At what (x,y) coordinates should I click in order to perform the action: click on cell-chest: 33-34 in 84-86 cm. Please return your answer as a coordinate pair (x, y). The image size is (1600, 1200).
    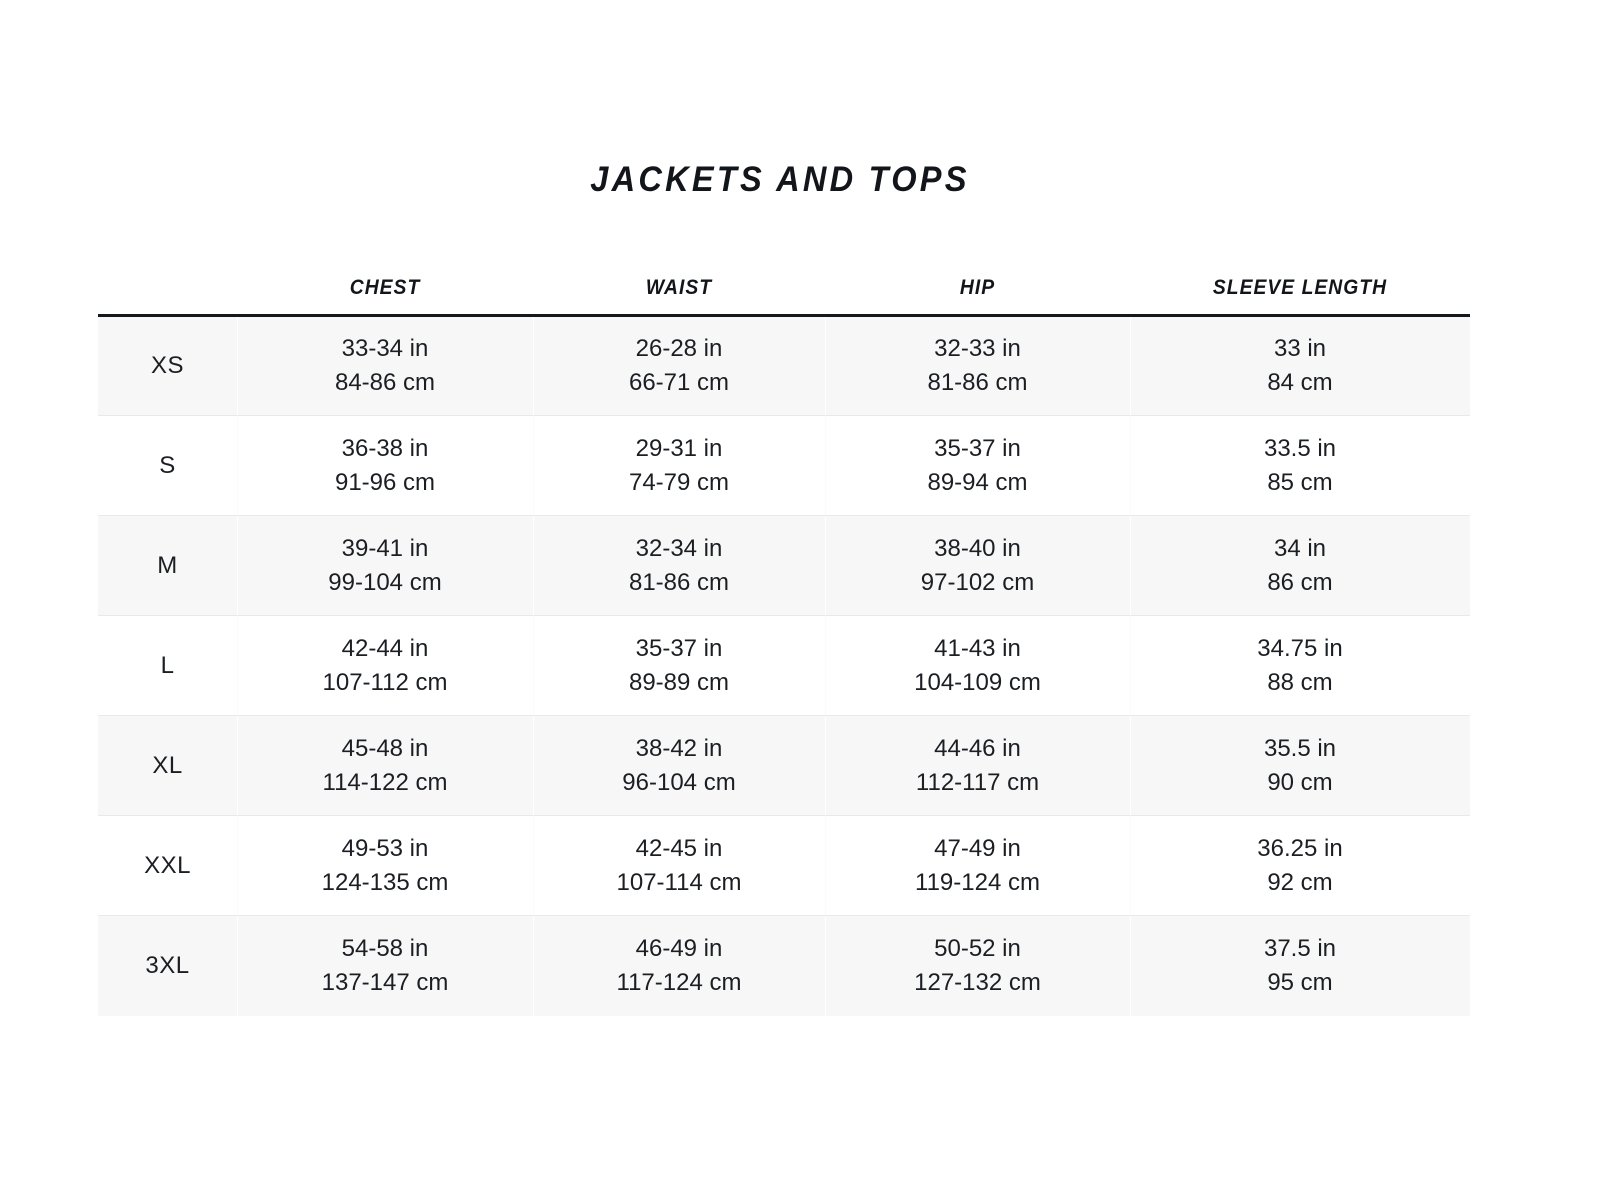
    Looking at the image, I should click on (385, 365).